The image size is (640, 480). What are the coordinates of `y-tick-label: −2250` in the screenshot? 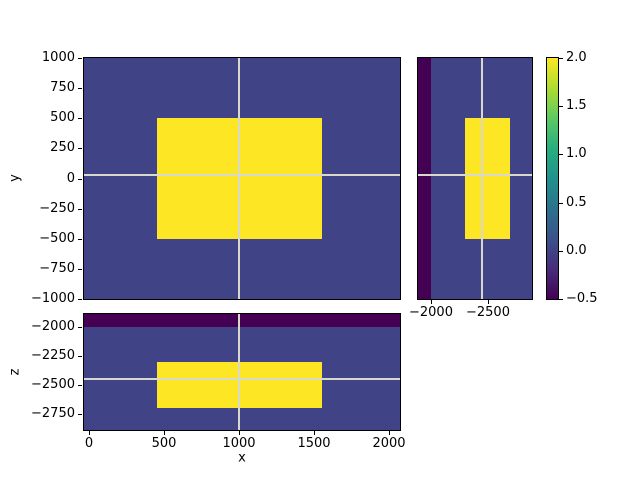 It's located at (53, 355).